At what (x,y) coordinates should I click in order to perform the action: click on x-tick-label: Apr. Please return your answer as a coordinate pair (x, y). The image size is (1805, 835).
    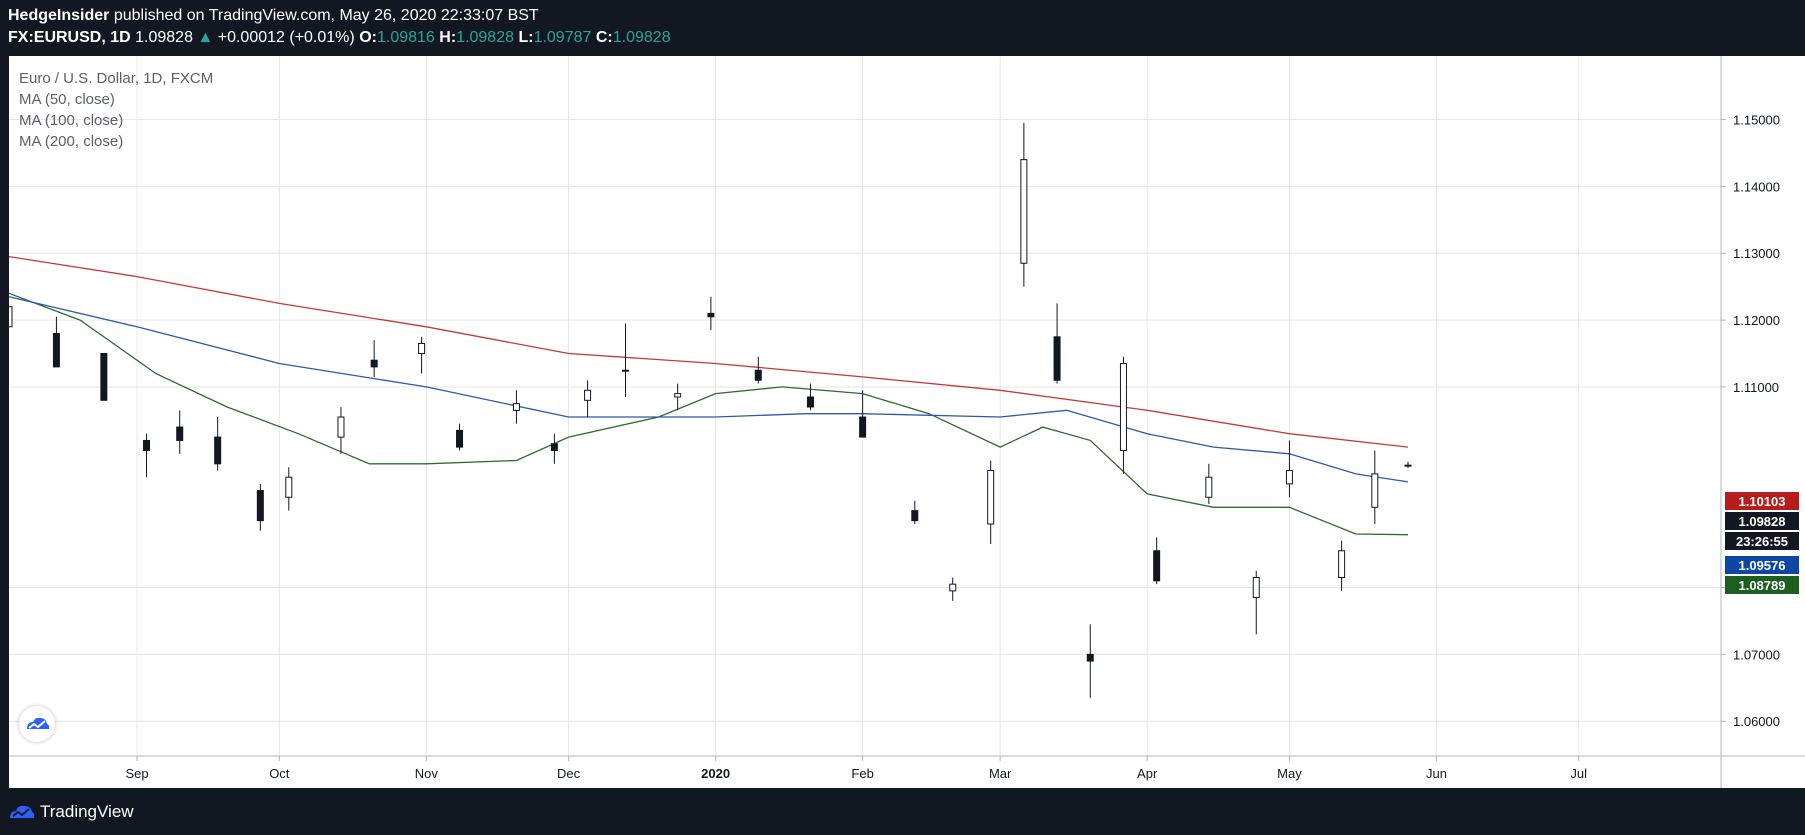
    Looking at the image, I should click on (1147, 773).